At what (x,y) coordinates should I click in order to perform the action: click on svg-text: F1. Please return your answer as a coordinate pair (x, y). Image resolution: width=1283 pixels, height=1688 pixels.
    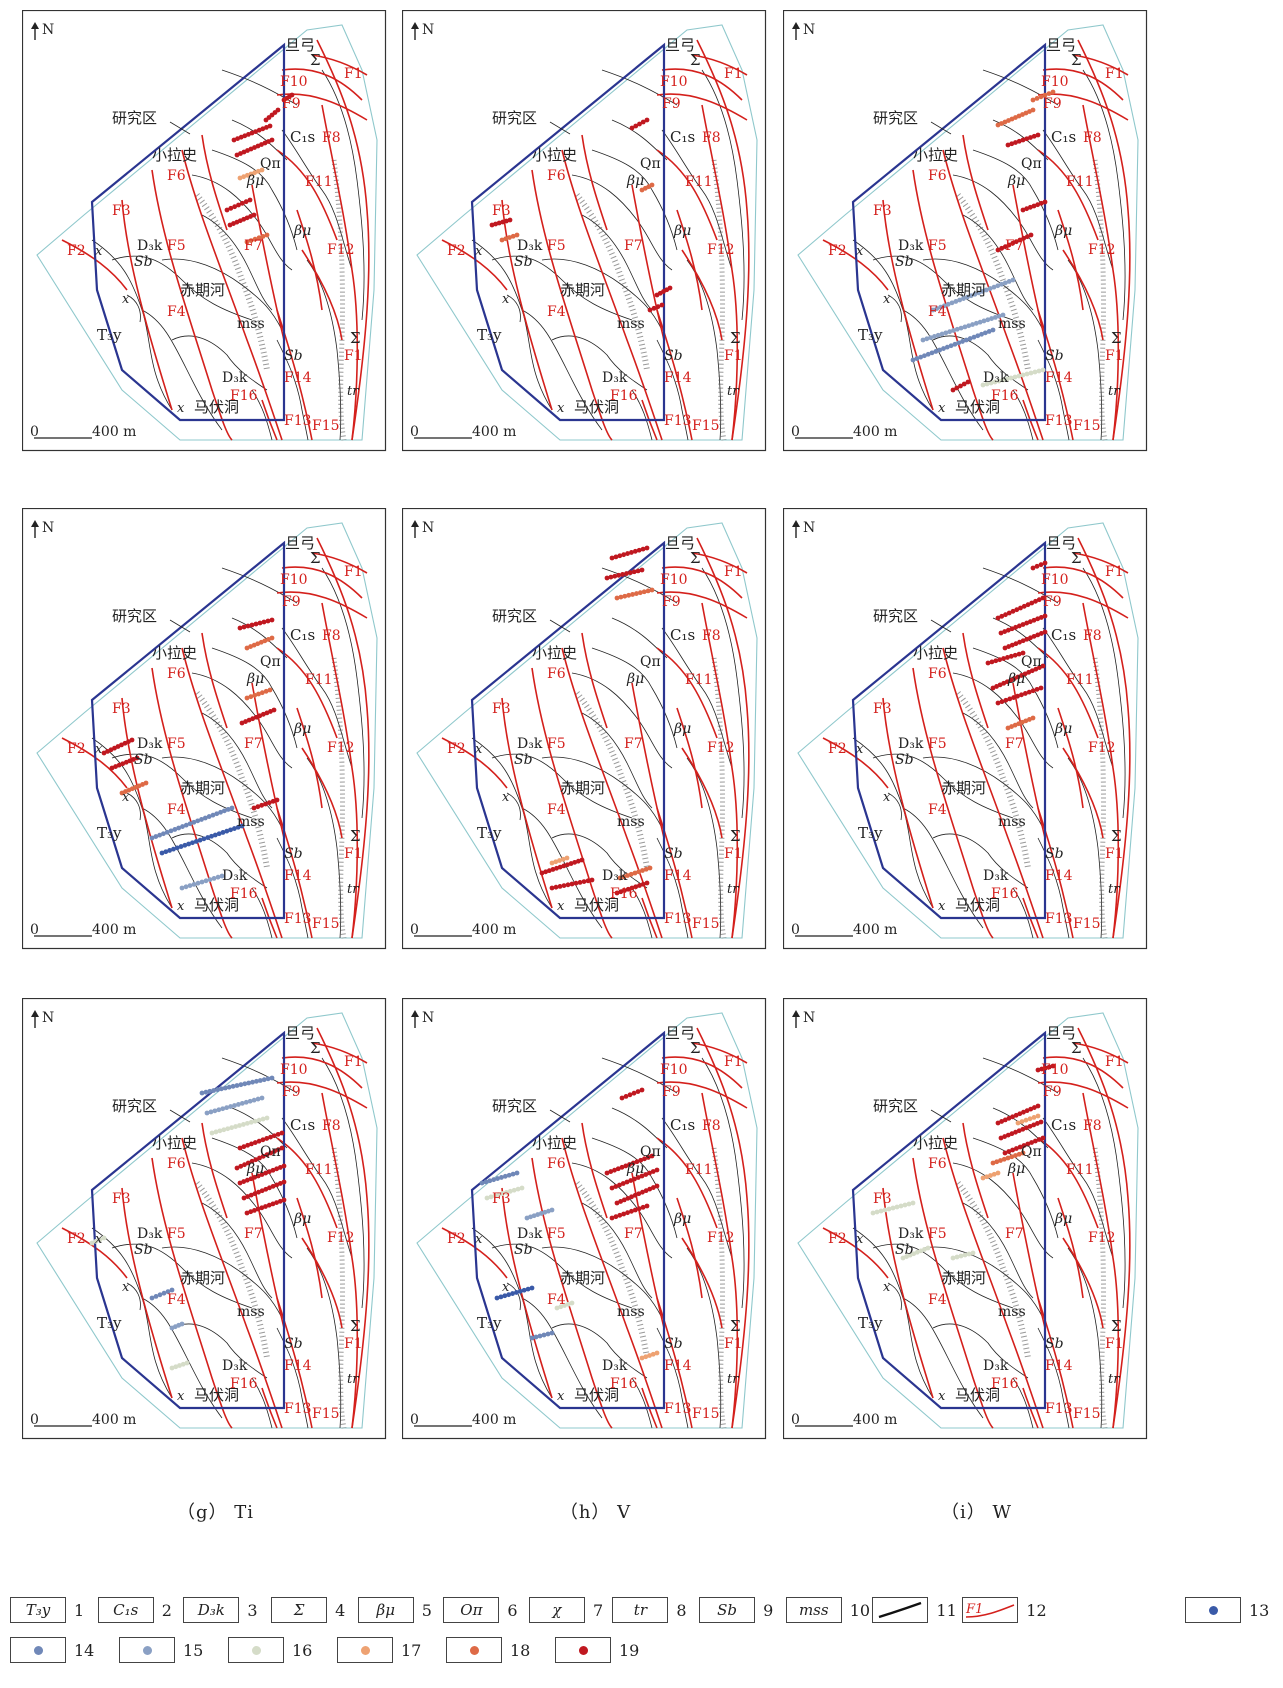
    Looking at the image, I should click on (974, 1609).